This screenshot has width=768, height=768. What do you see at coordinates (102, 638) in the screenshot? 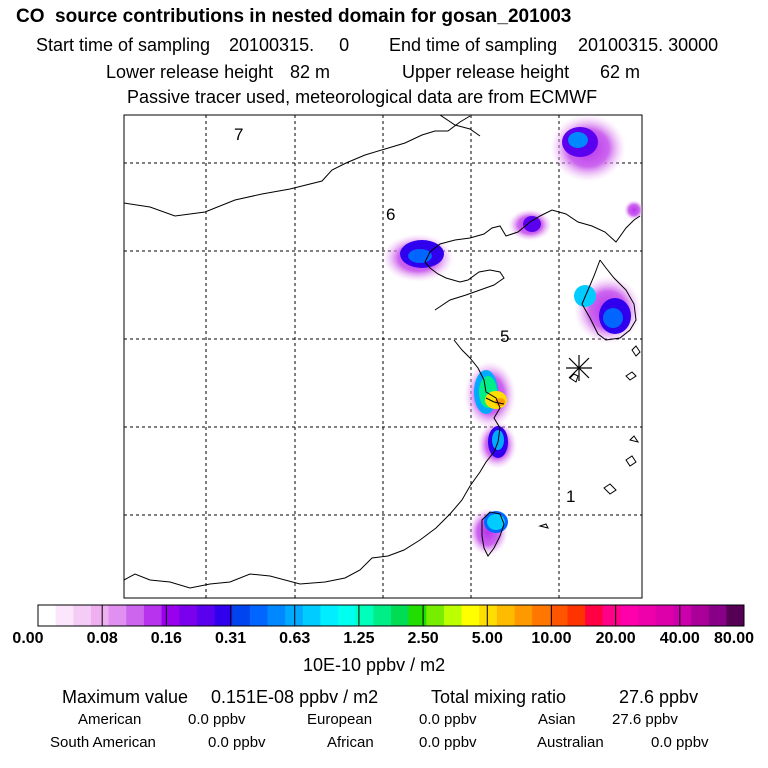
I see `colorbar-tick: 0.08` at bounding box center [102, 638].